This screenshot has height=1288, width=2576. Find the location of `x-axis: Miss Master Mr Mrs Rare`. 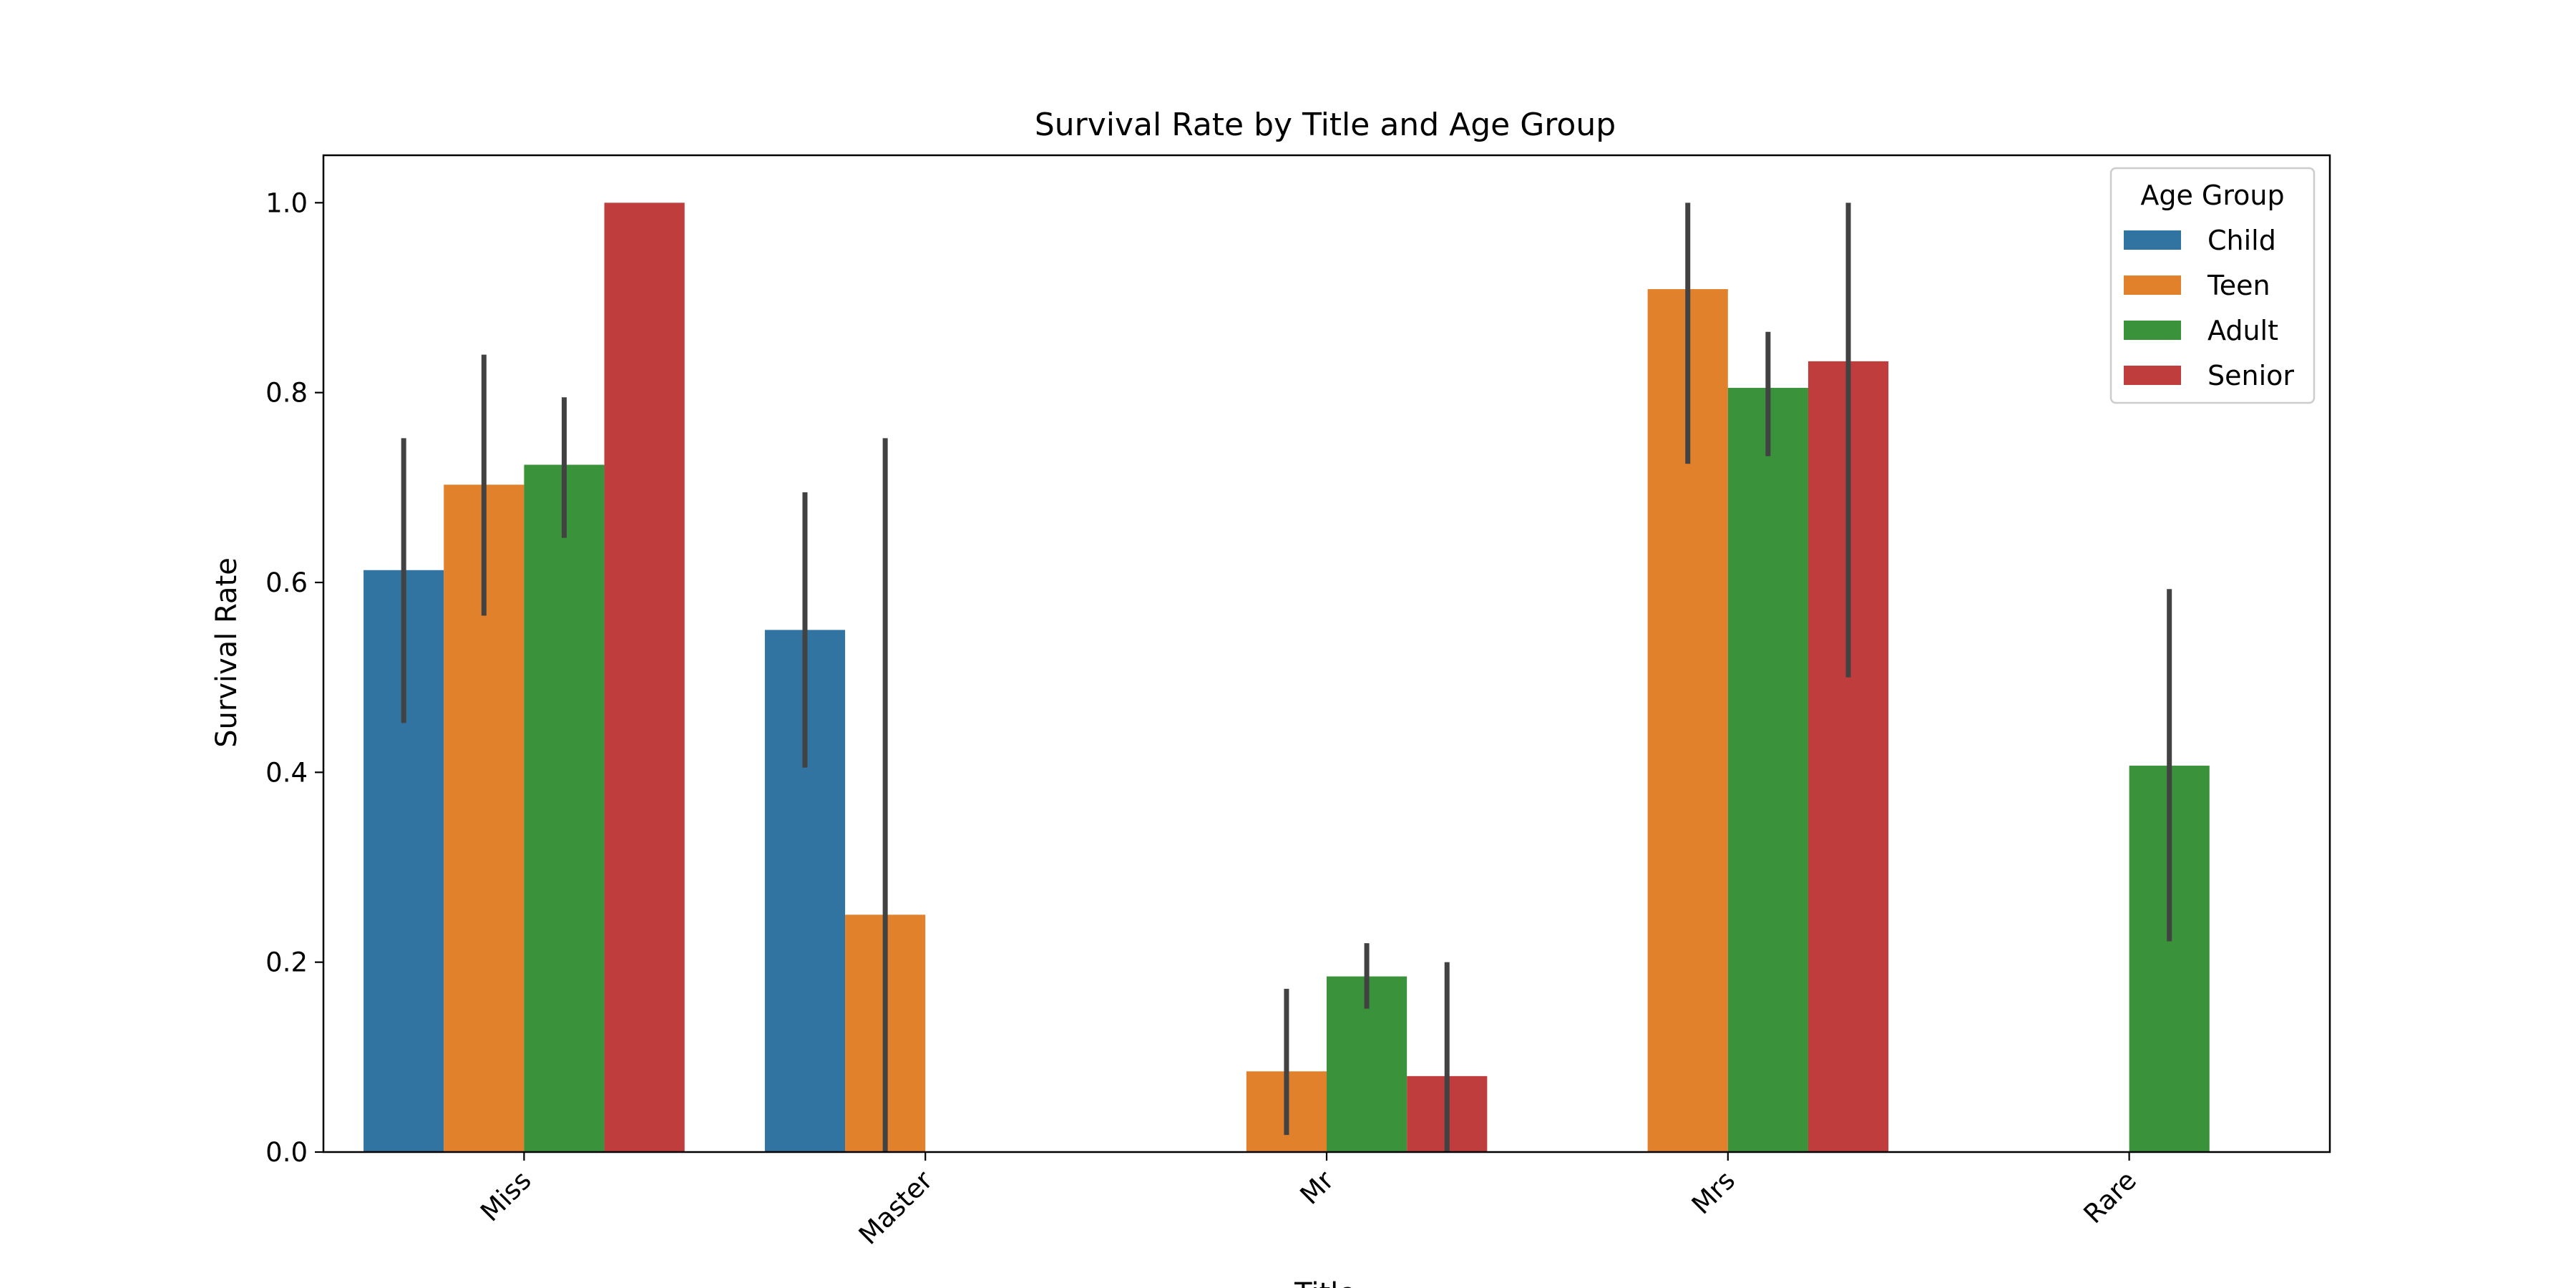

x-axis: Miss Master Mr Mrs Rare is located at coordinates (1308, 1201).